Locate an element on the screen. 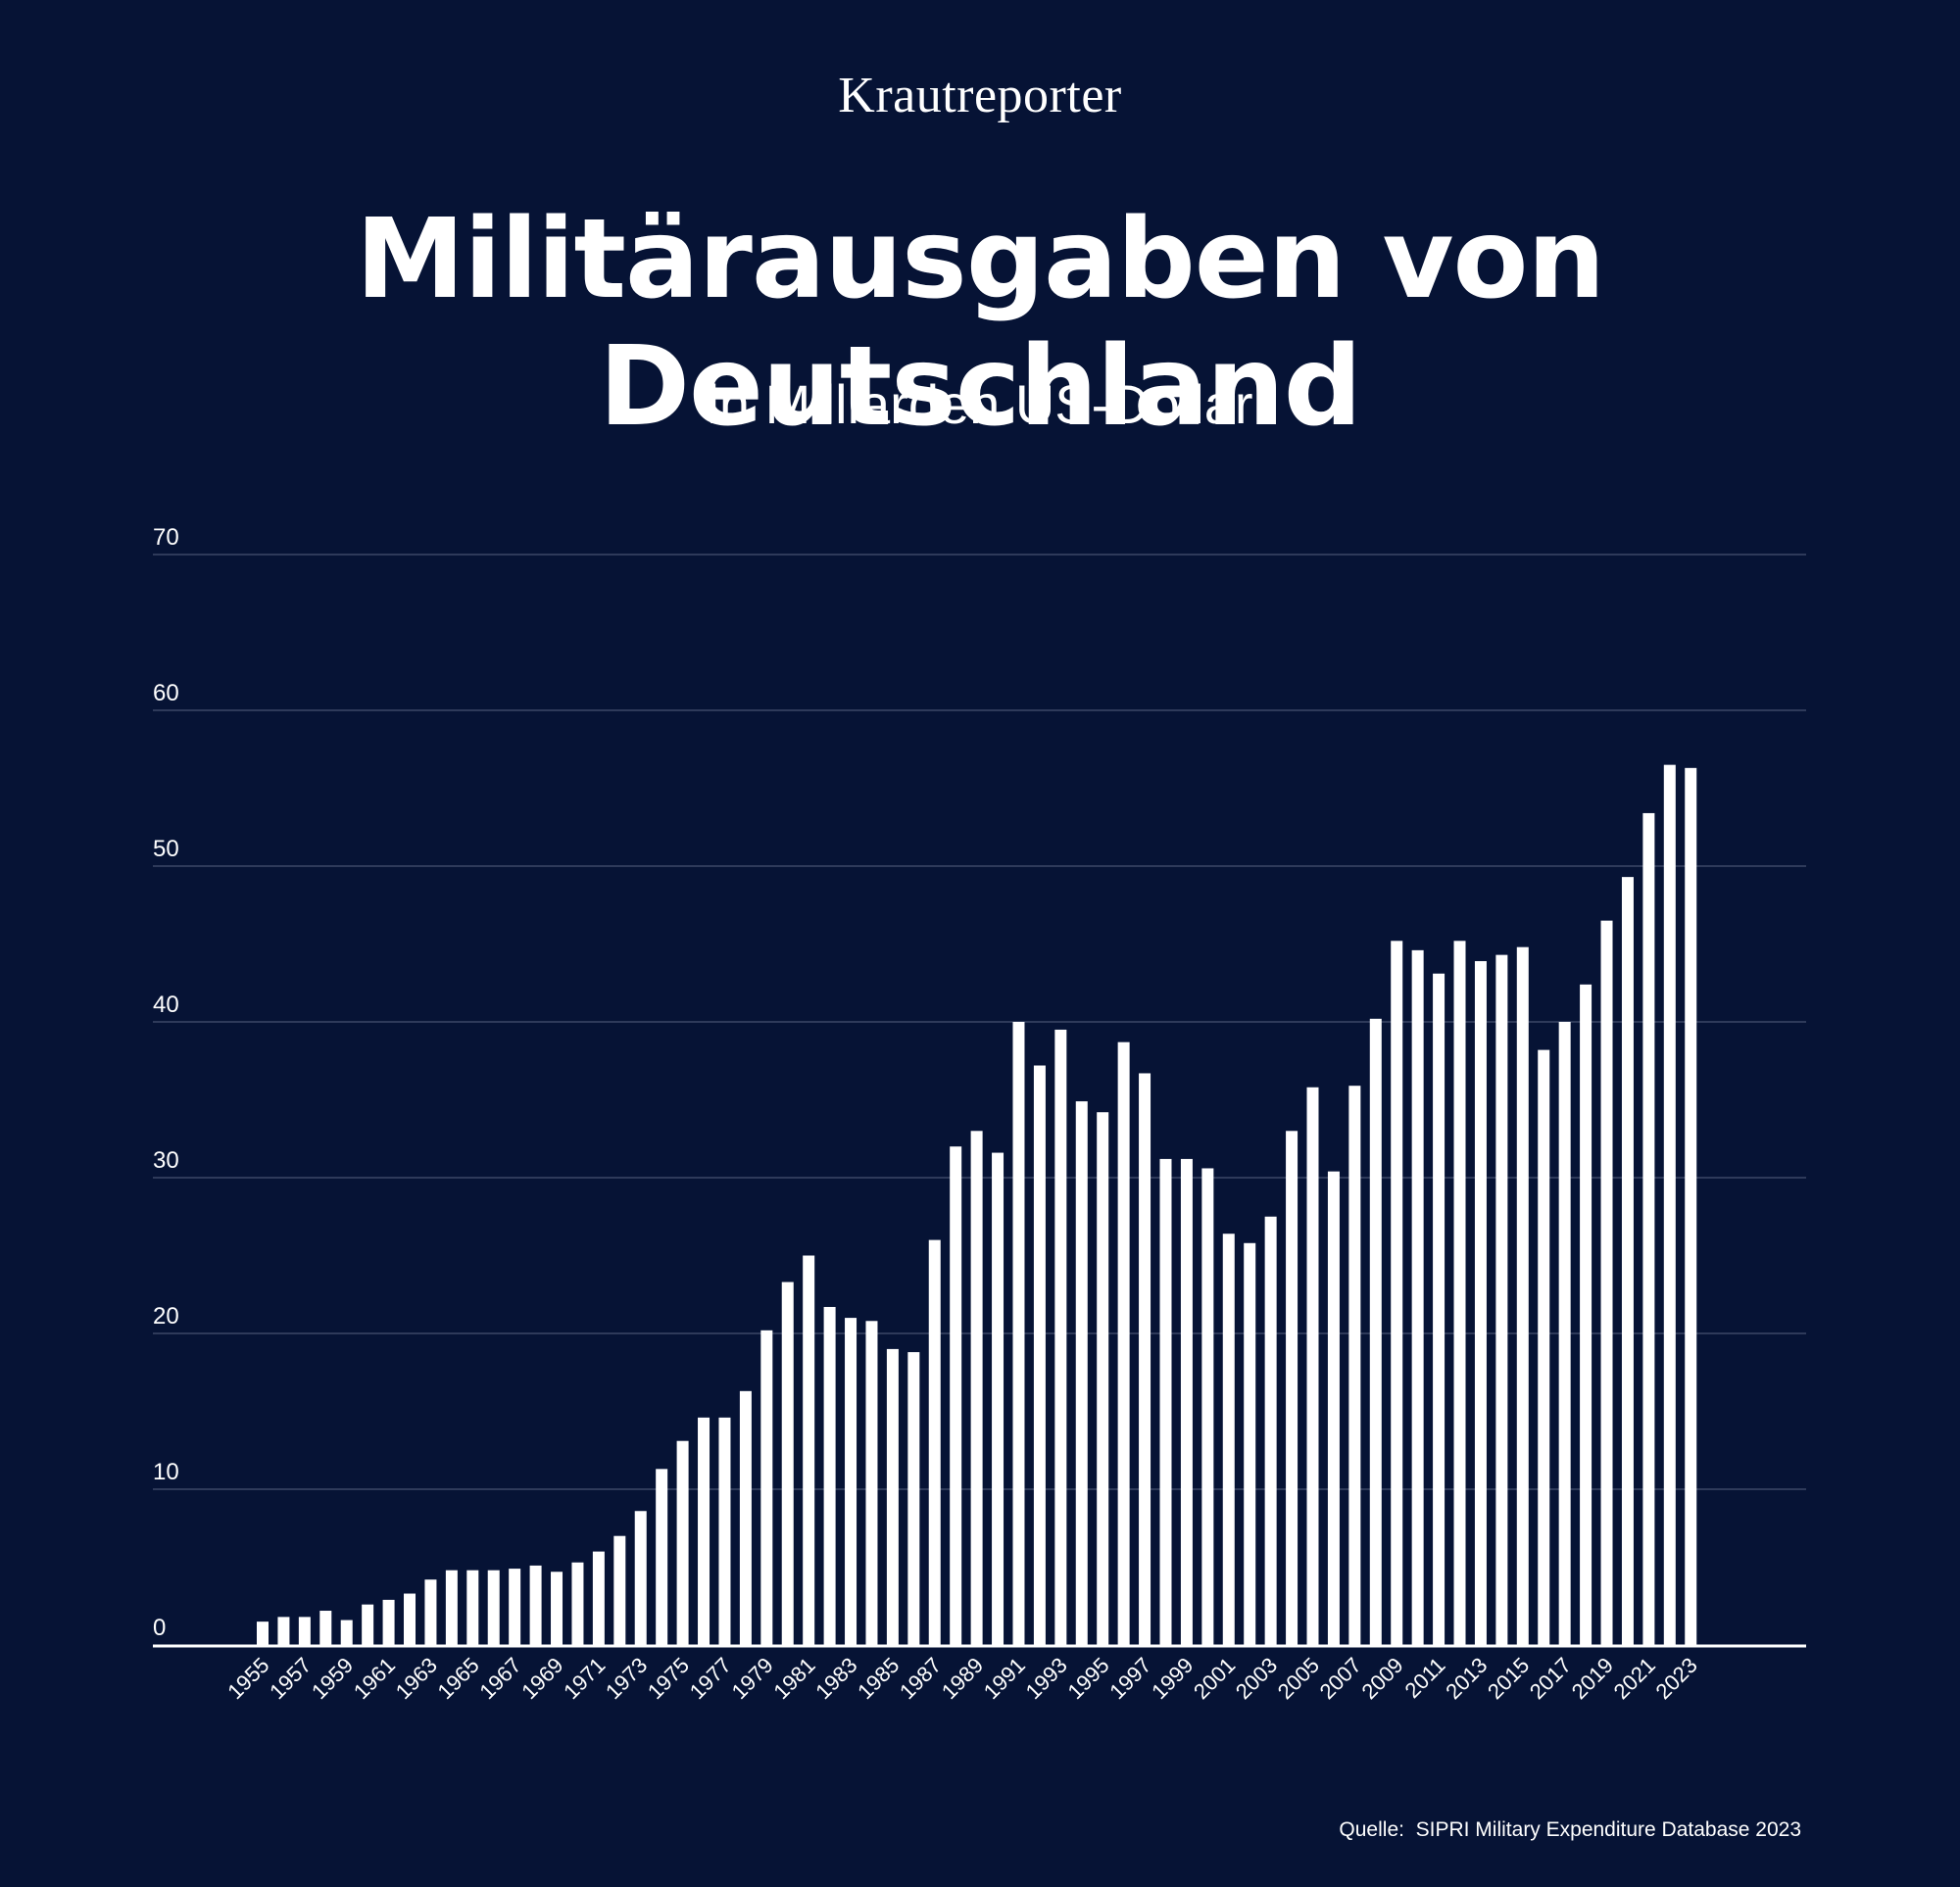  bar-2010 is located at coordinates (1417, 1297).